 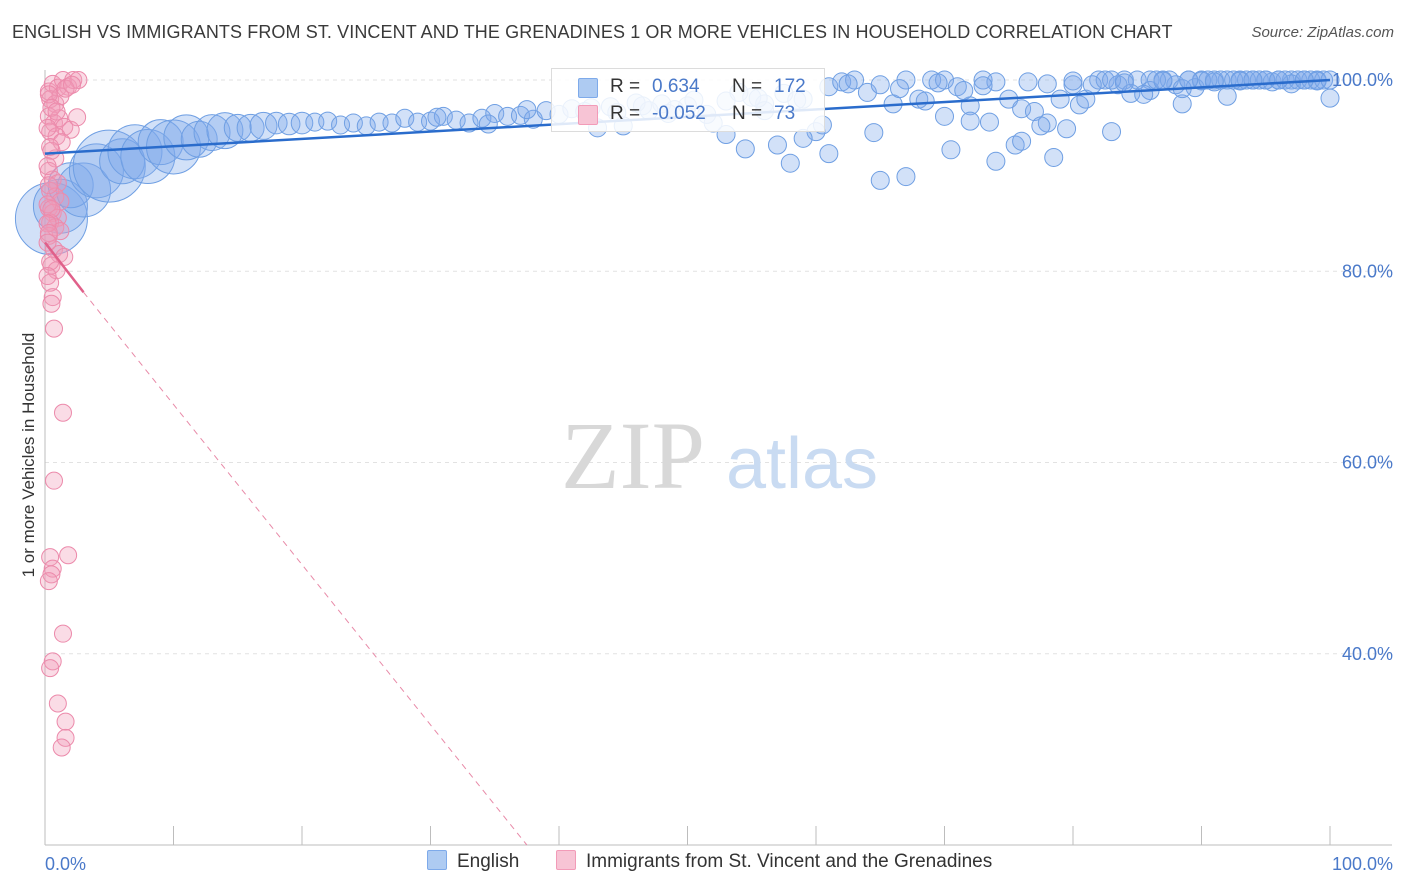 What do you see at coordinates (488, 861) in the screenshot?
I see `english-legend-label: English` at bounding box center [488, 861].